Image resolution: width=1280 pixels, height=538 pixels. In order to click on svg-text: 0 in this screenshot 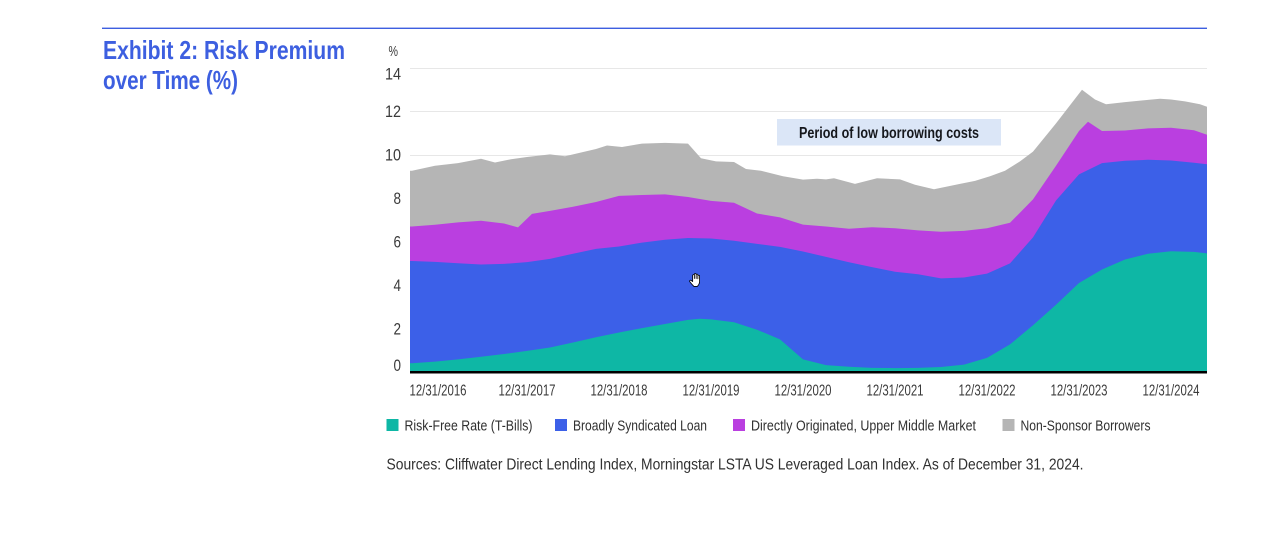, I will do `click(398, 366)`.